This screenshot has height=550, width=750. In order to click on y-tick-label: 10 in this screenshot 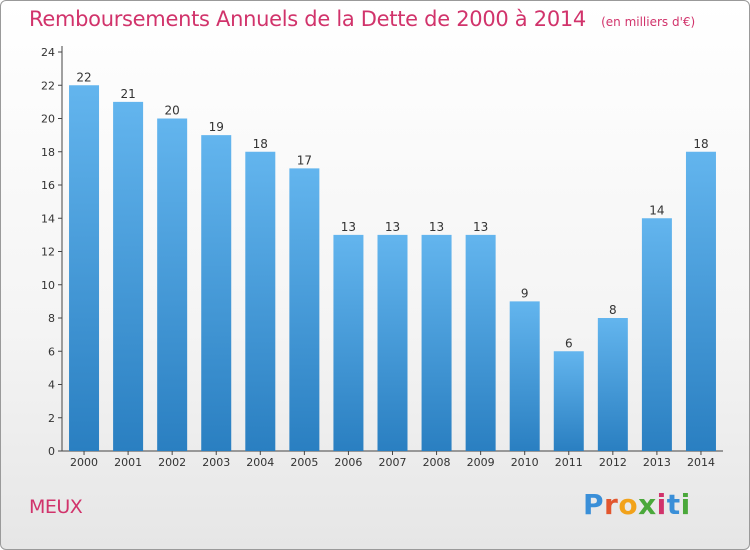, I will do `click(48, 285)`.